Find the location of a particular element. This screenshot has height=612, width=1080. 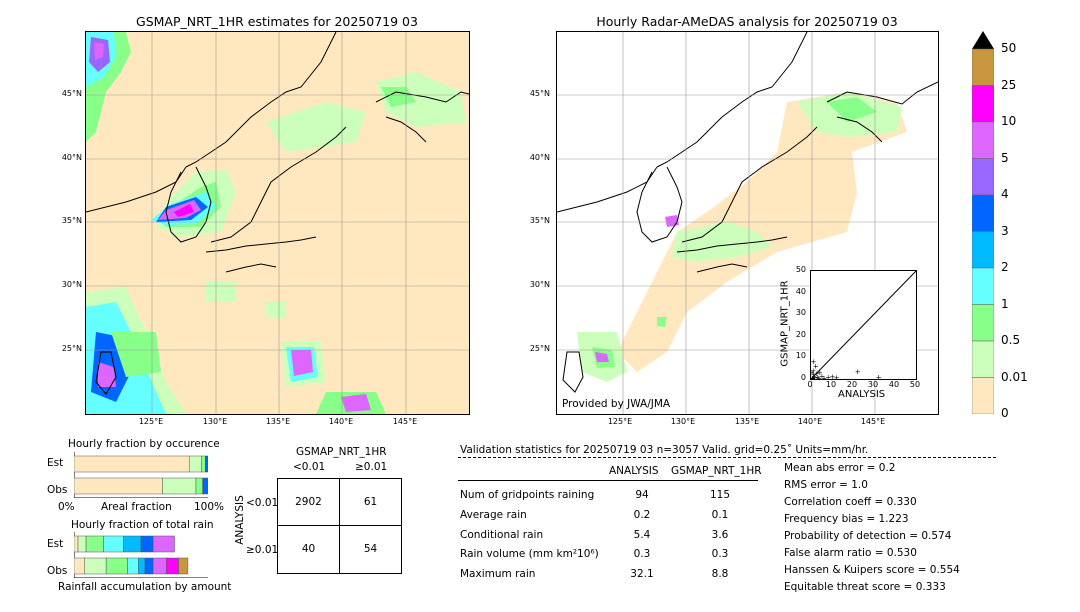

left-lon-label: 145°E is located at coordinates (405, 421).